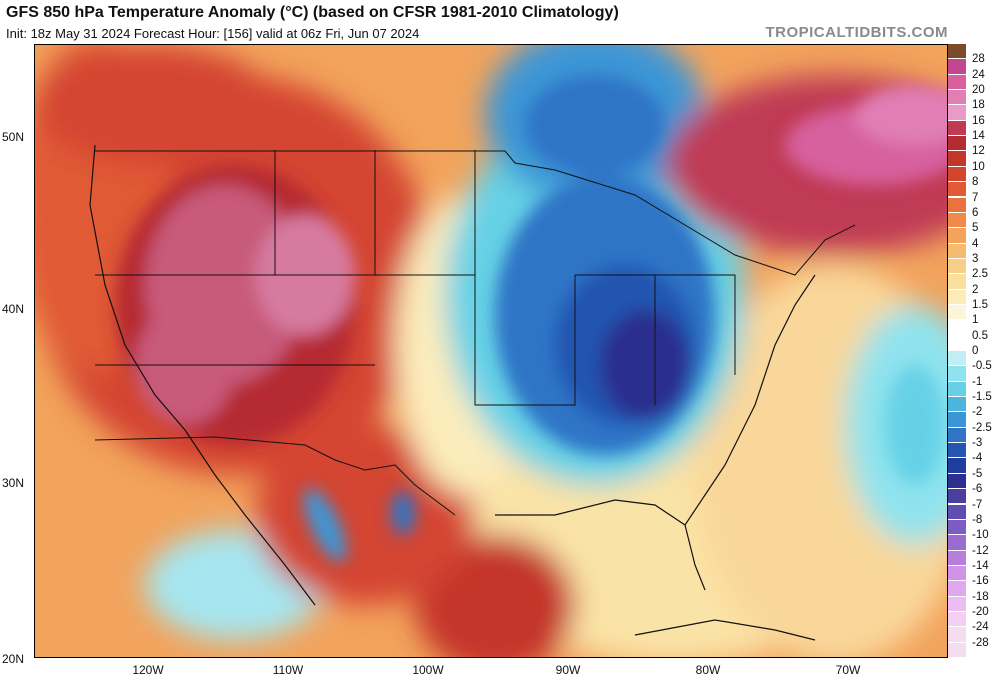  What do you see at coordinates (856, 32) in the screenshot?
I see `brand-watermark: TROPICALTIDBITS.COM` at bounding box center [856, 32].